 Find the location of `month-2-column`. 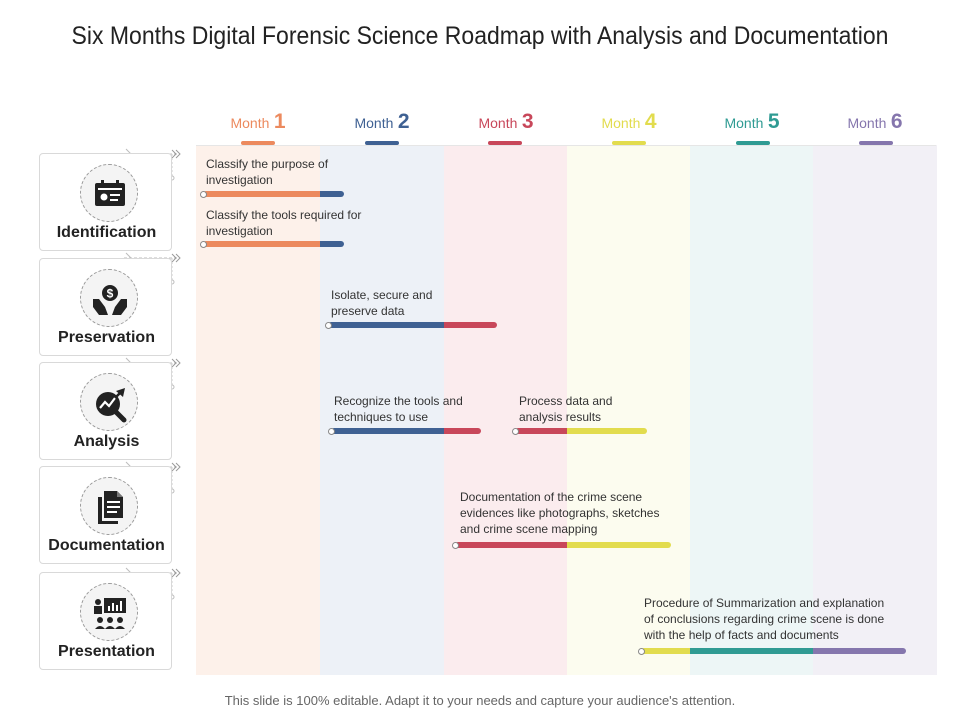

month-2-column is located at coordinates (382, 410).